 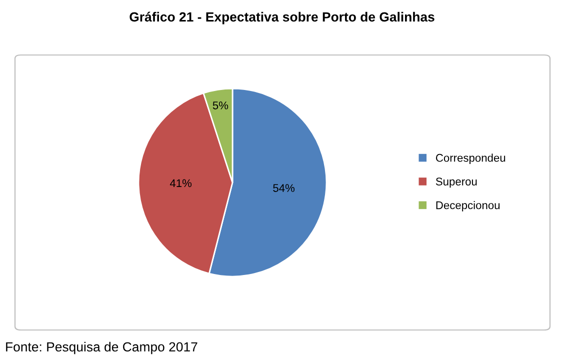 I want to click on data-label: 41%, so click(x=181, y=183).